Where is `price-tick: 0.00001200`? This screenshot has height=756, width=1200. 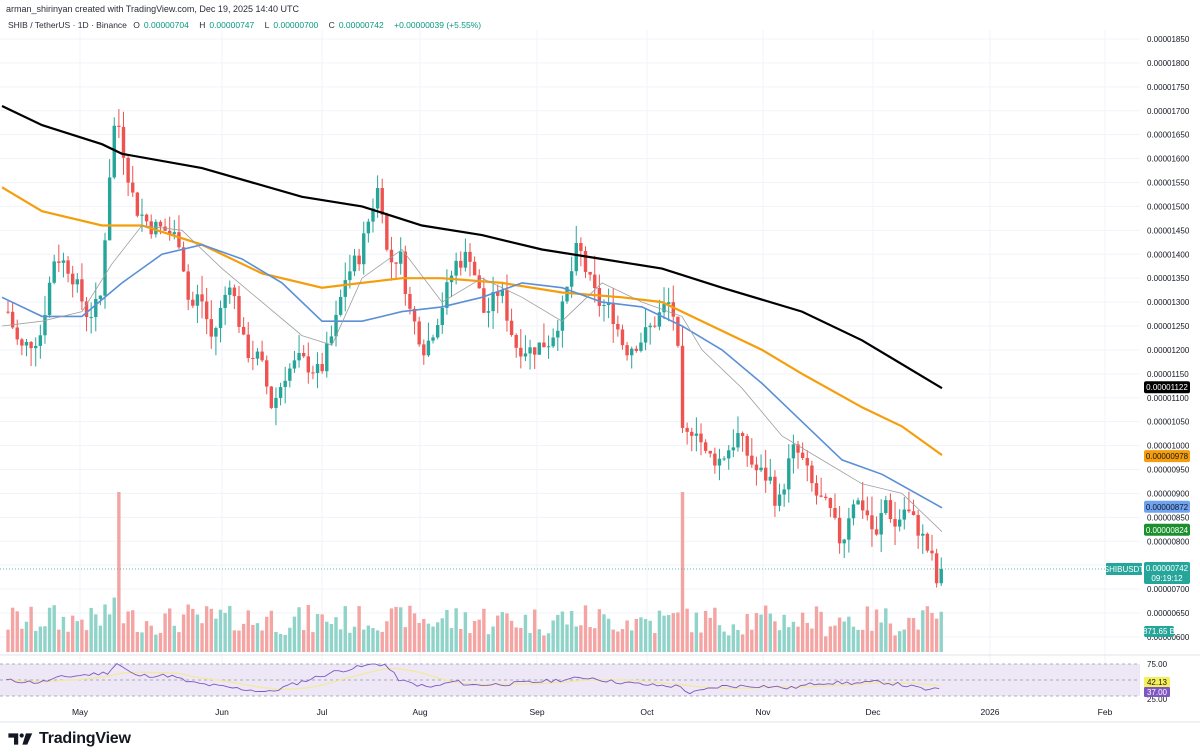 price-tick: 0.00001200 is located at coordinates (1168, 350).